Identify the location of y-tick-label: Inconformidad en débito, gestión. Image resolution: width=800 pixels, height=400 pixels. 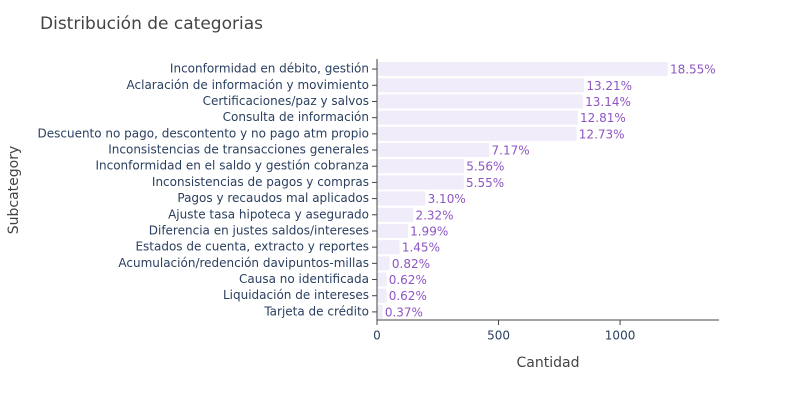
(269, 69).